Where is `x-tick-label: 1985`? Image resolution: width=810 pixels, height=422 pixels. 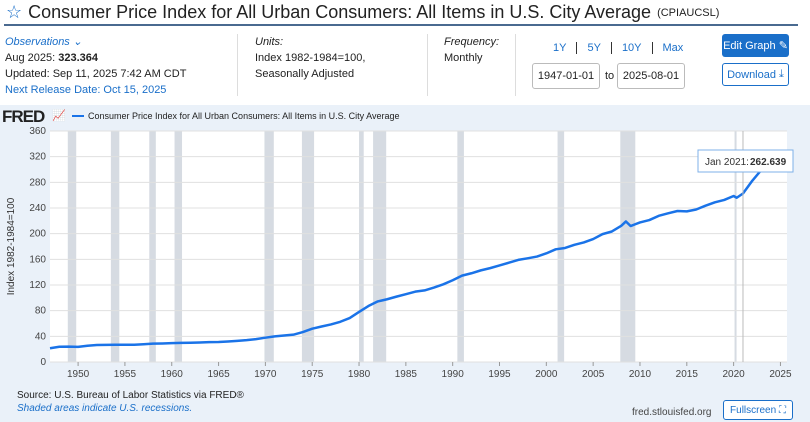 x-tick-label: 1985 is located at coordinates (406, 374).